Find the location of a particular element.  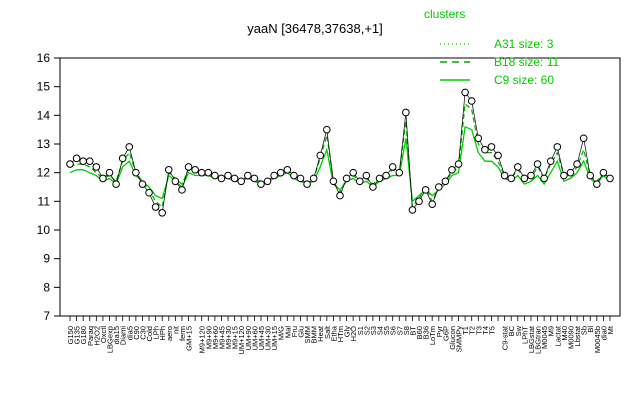

x-tick-label: LoTm is located at coordinates (432, 335).